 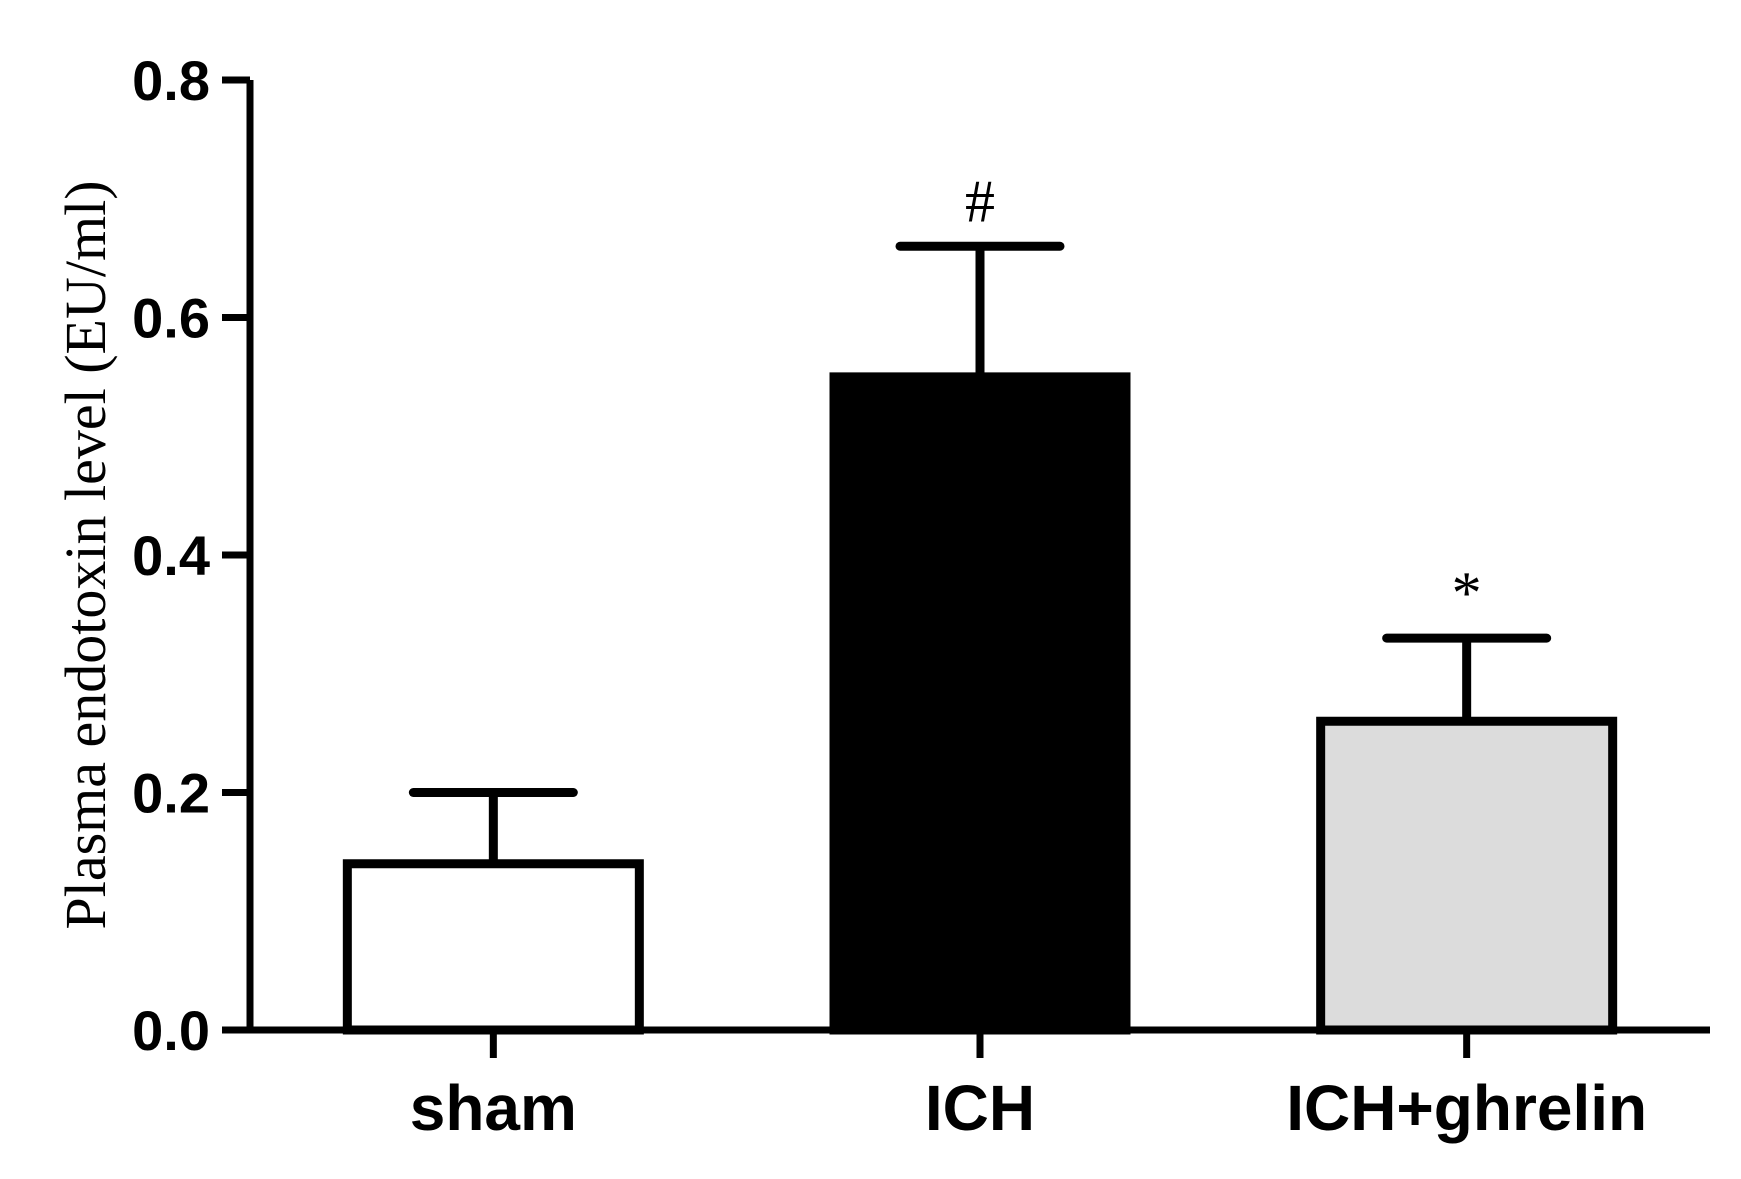 I want to click on y-tick-label: 0.6, so click(x=171, y=318).